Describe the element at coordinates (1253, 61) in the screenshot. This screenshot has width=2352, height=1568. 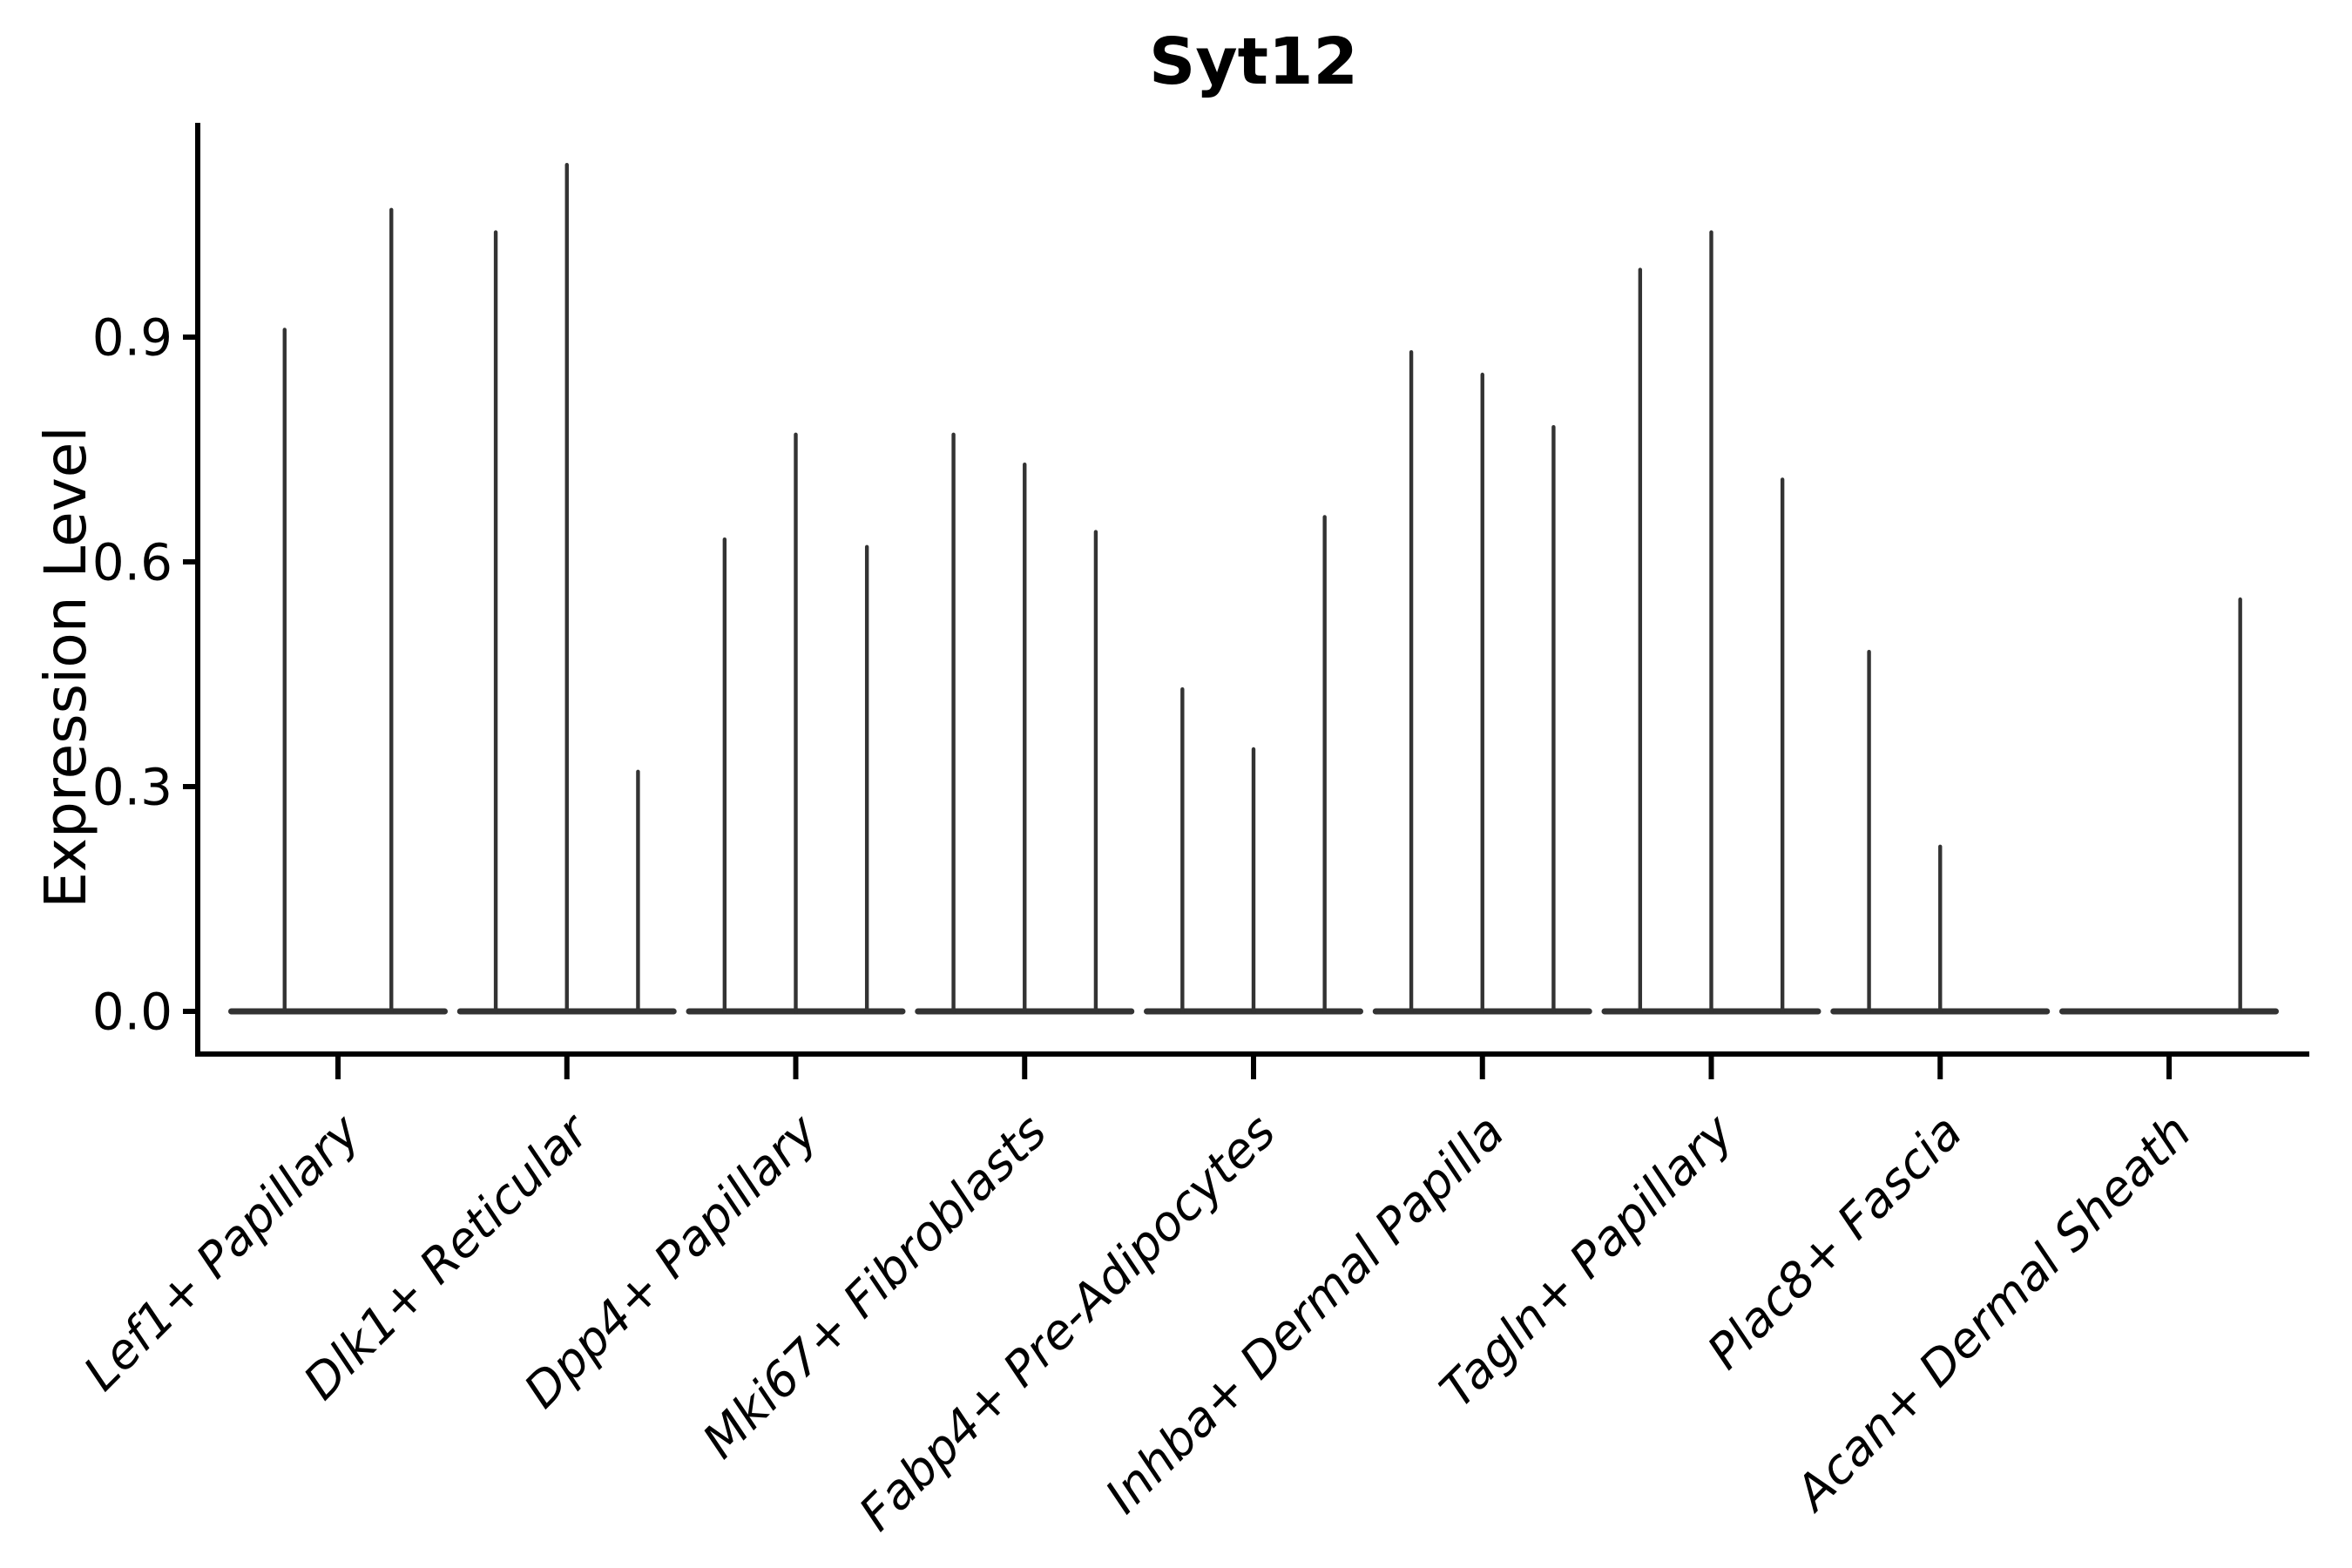
I see `plot-title: Syt12` at that location.